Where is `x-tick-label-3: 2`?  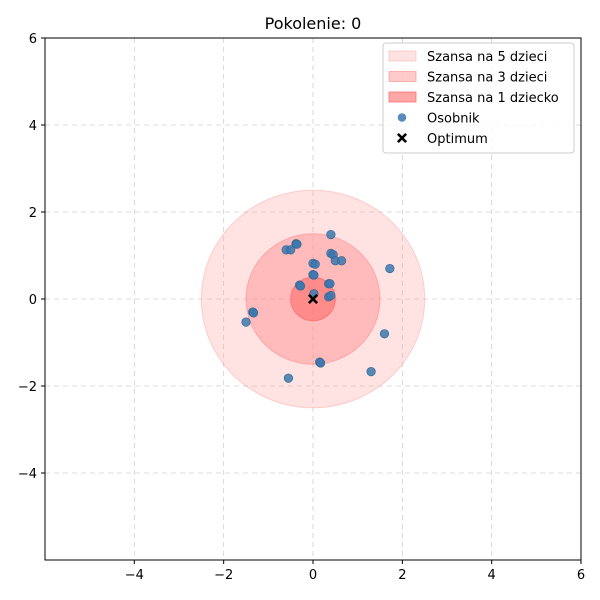
x-tick-label-3: 2 is located at coordinates (402, 575).